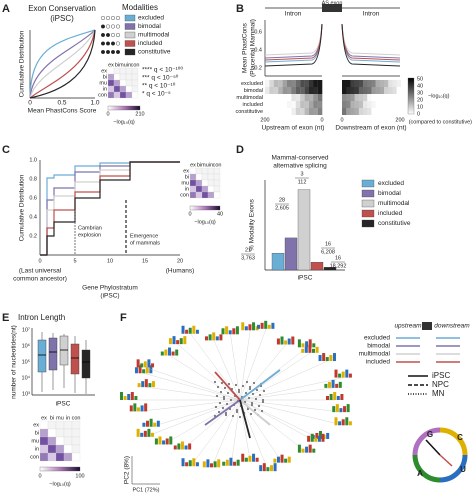  What do you see at coordinates (26, 394) in the screenshot?
I see `y-tick-label: 10³` at bounding box center [26, 394].